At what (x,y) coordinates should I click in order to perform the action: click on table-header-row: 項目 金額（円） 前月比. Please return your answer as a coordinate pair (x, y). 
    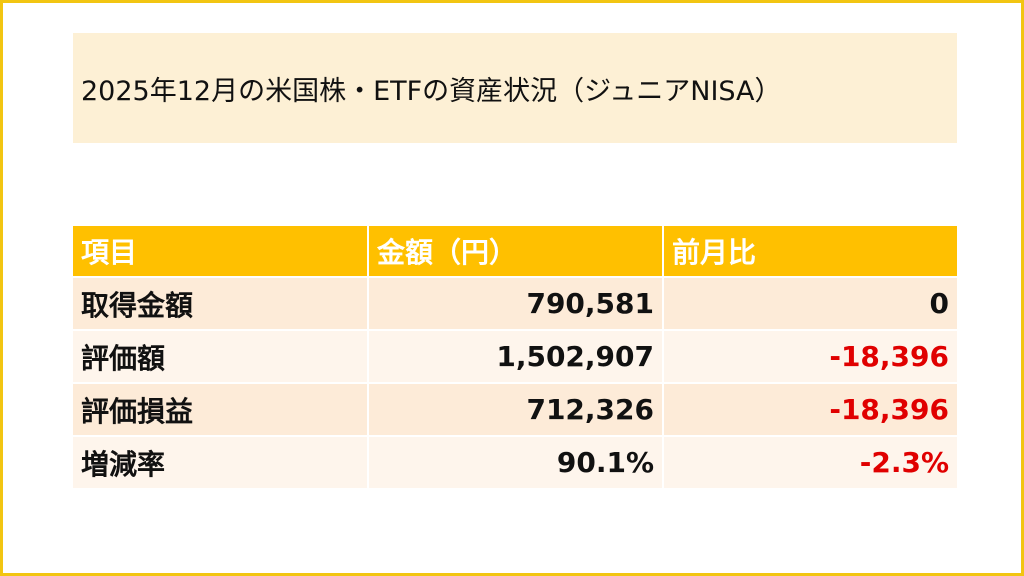
    Looking at the image, I should click on (515, 251).